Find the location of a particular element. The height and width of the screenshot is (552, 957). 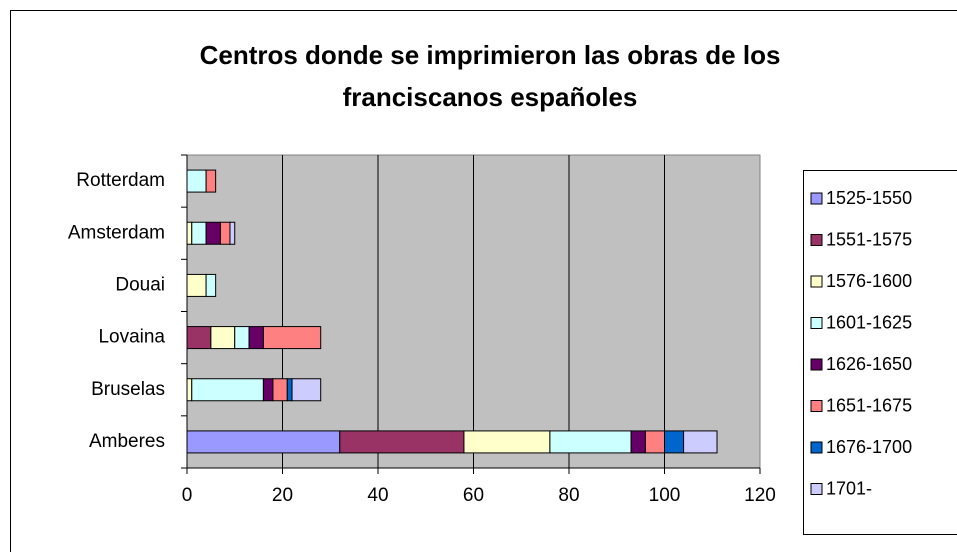

x-tick-label: 80 is located at coordinates (568, 495).